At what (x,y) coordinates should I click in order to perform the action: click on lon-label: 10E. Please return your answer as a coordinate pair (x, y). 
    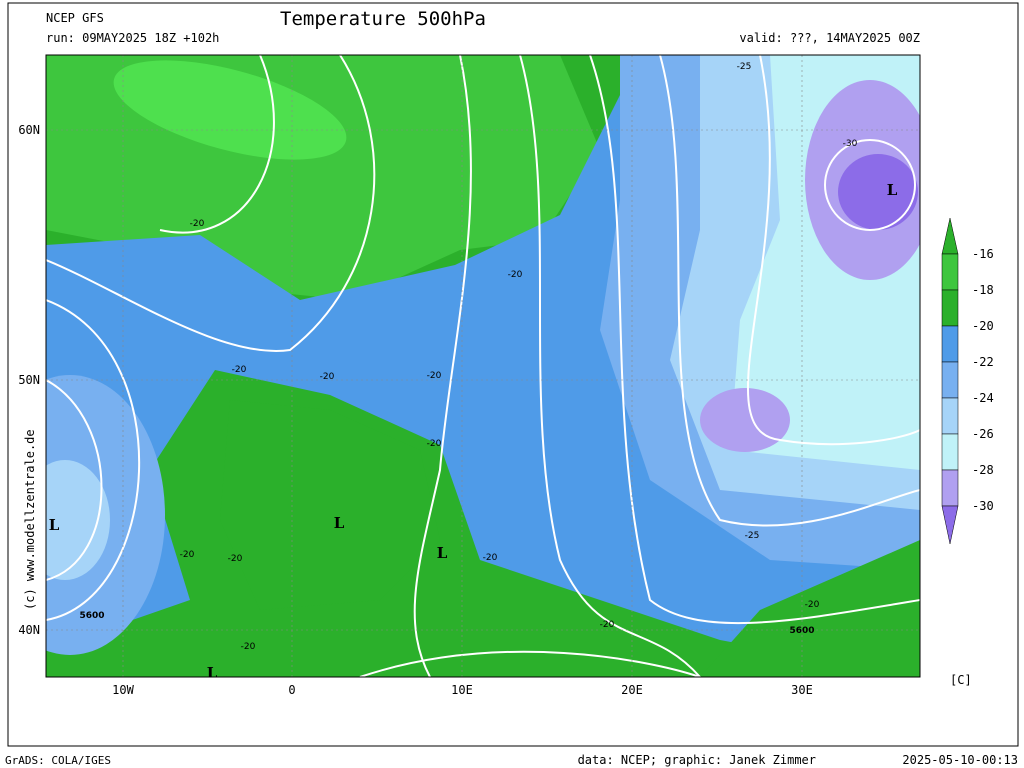
    Looking at the image, I should click on (462, 690).